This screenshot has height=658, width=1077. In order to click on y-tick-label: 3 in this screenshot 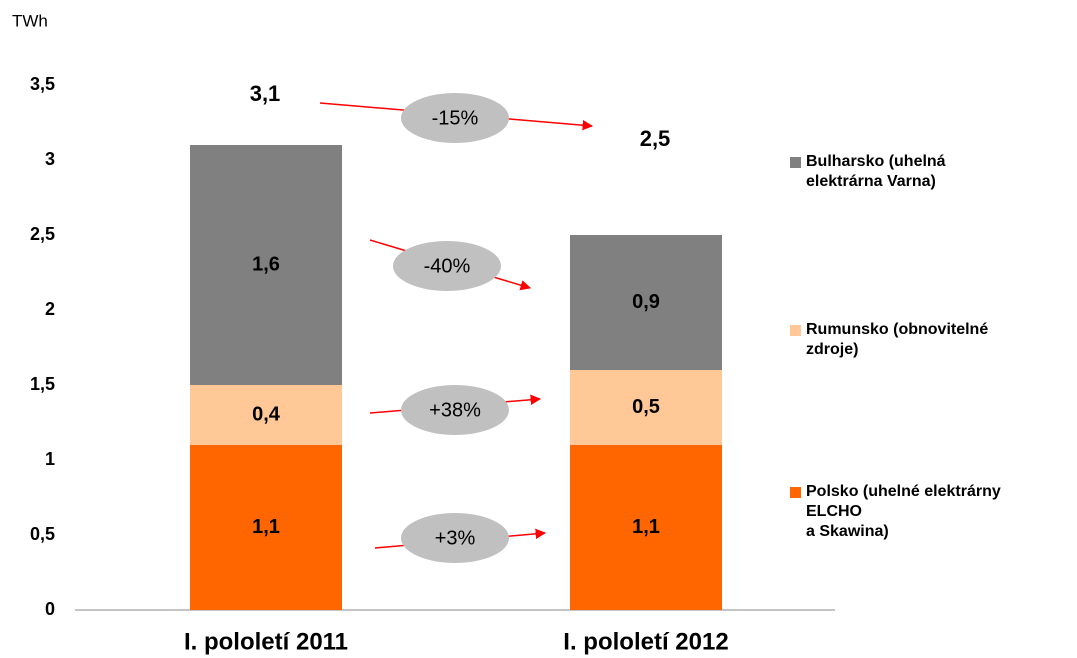, I will do `click(50, 159)`.